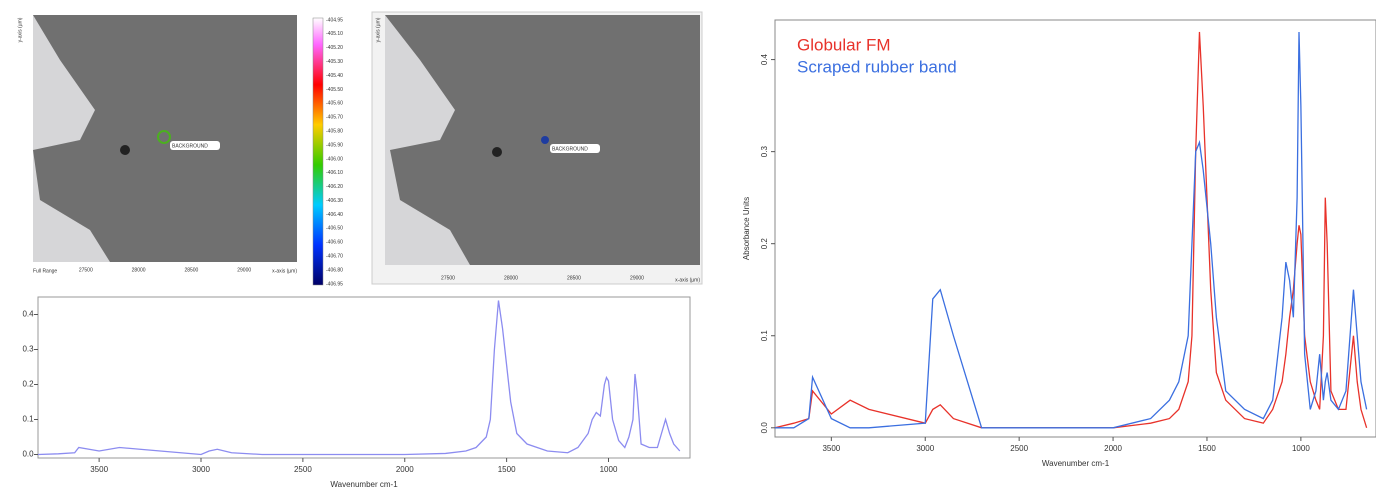 Image resolution: width=1376 pixels, height=493 pixels. I want to click on colorbar-label: -405.90, so click(334, 145).